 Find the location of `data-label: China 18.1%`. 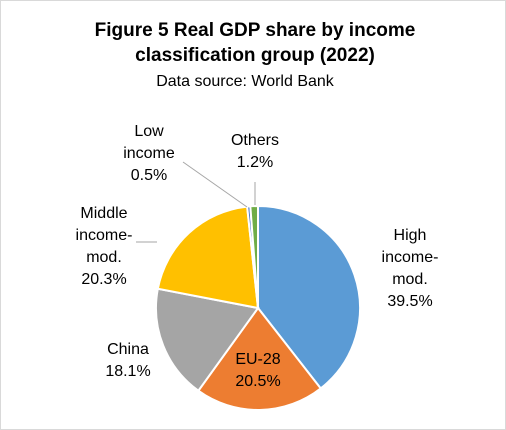

data-label: China 18.1% is located at coordinates (127, 360).